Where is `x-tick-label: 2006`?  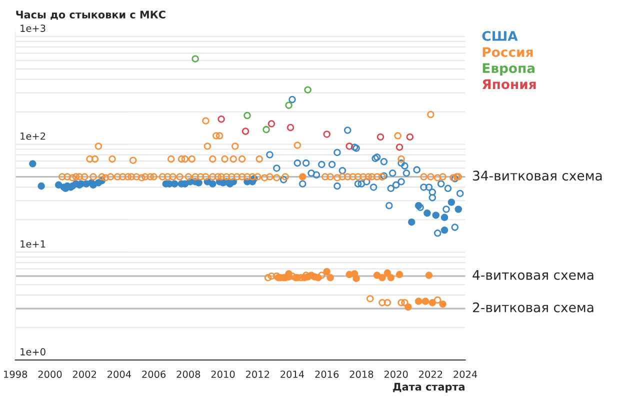
x-tick-label: 2006 is located at coordinates (154, 374).